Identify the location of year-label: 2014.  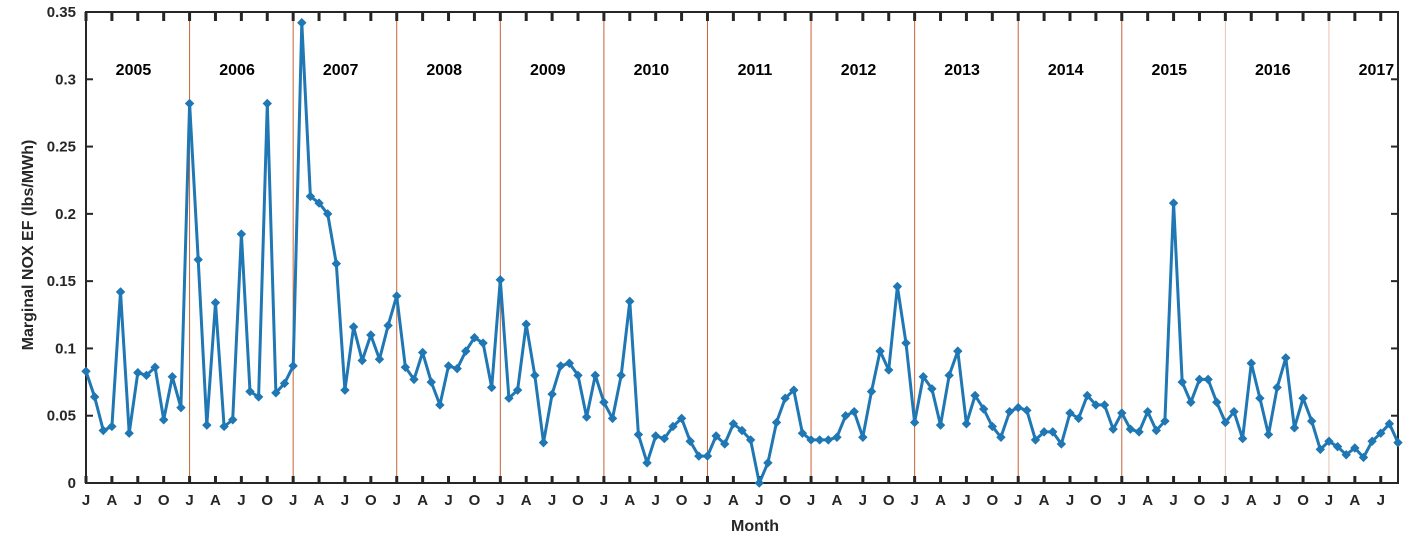
(1066, 70).